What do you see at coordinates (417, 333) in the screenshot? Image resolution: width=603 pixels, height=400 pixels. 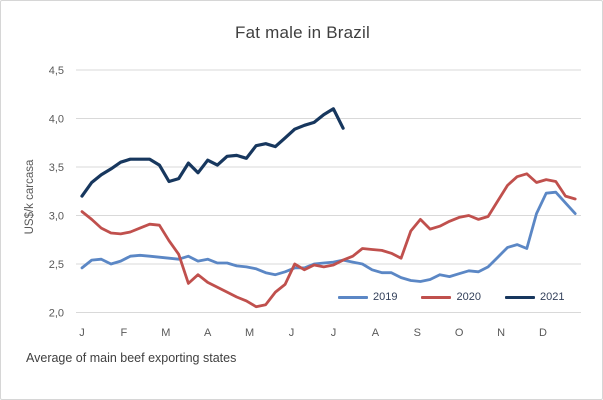 I see `x-tick-label: S` at bounding box center [417, 333].